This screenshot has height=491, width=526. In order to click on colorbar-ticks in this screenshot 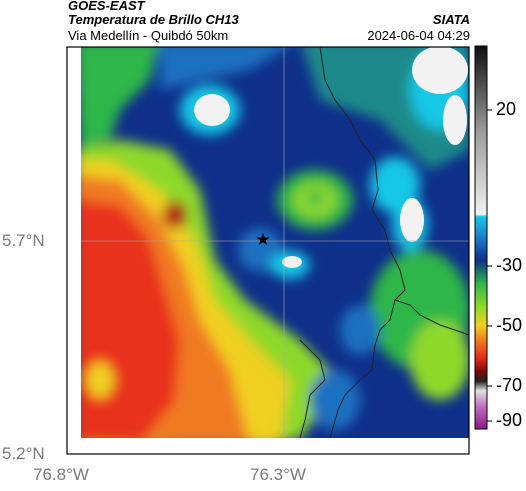, I will do `click(489, 265)`.